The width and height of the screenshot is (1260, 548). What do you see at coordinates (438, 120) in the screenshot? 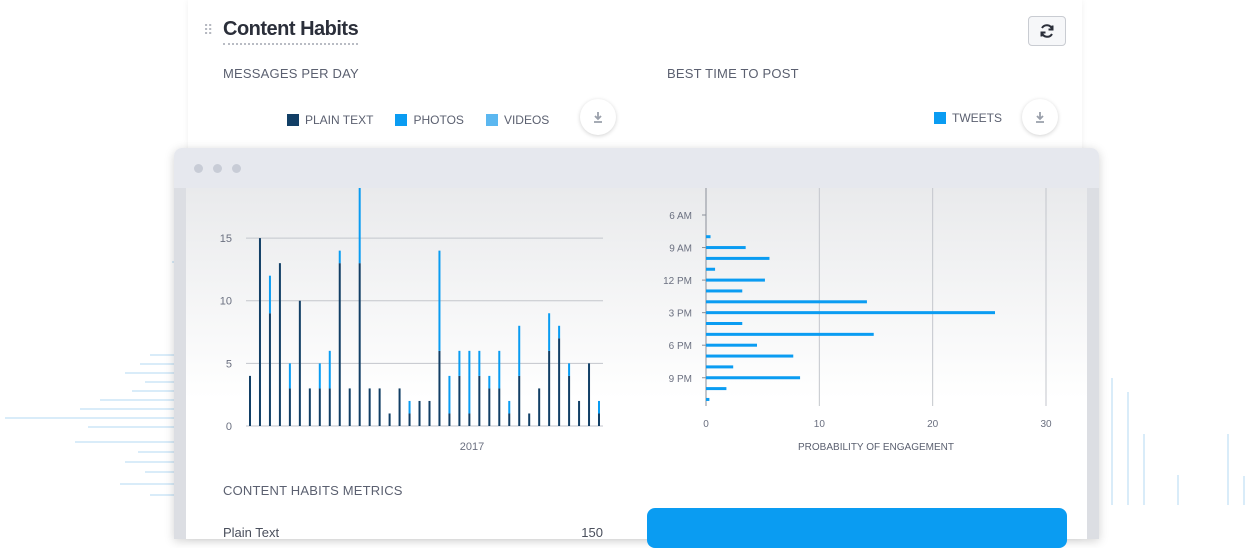
I see `legend-label: PHOTOS` at bounding box center [438, 120].